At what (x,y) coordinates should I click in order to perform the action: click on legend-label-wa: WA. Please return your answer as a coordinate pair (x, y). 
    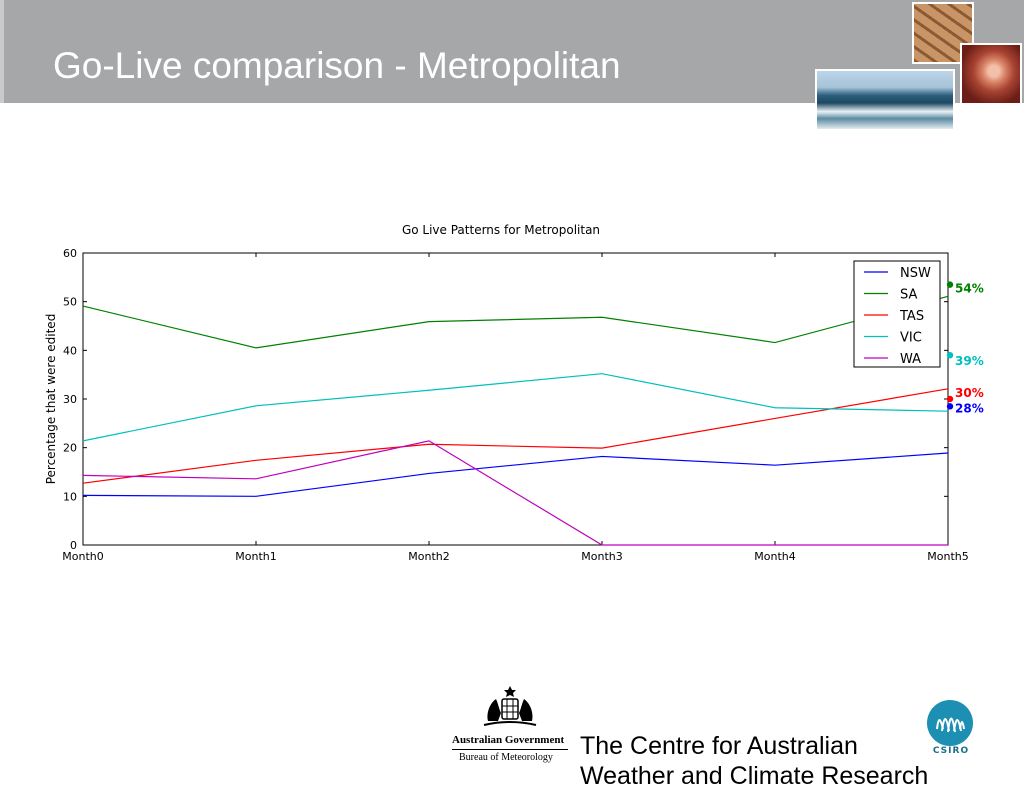
    Looking at the image, I should click on (910, 359).